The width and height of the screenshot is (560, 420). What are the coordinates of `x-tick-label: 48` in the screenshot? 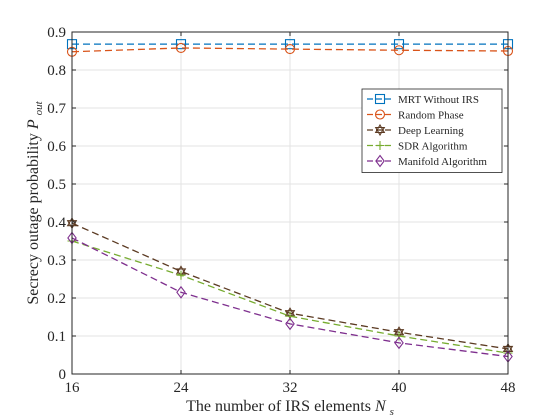 It's located at (508, 388).